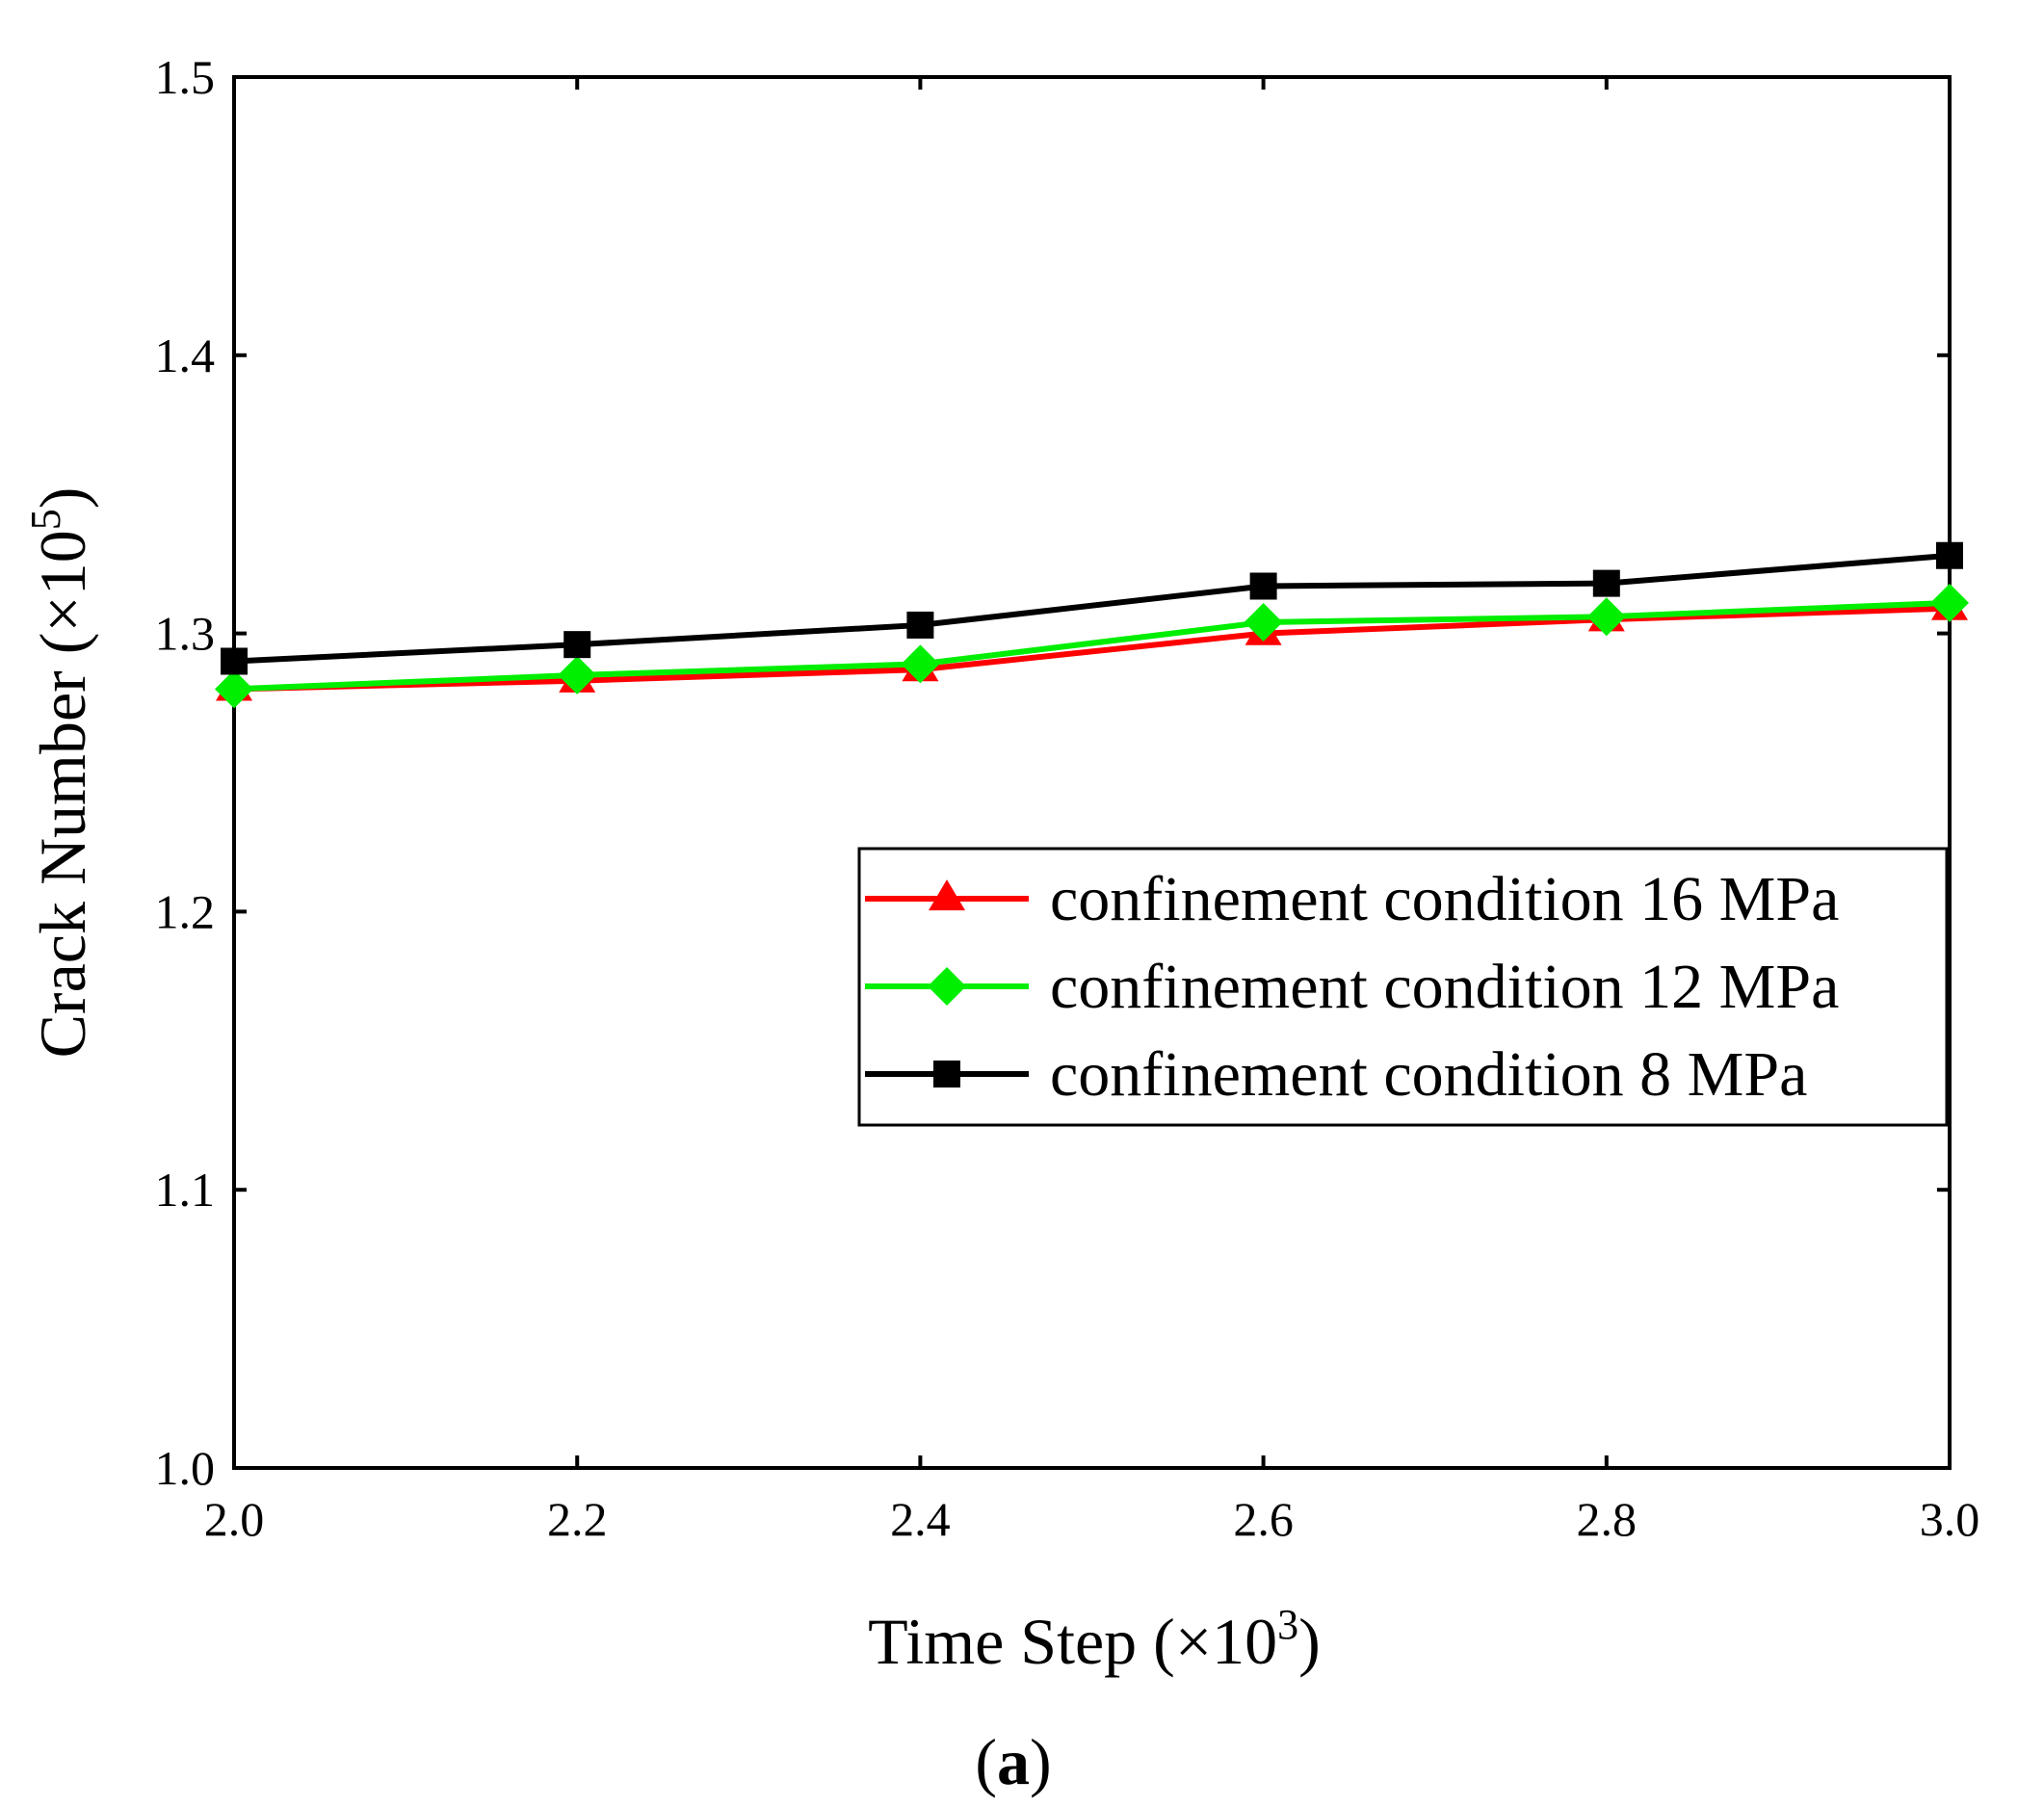 The height and width of the screenshot is (1808, 2044). Describe the element at coordinates (185, 634) in the screenshot. I see `y-tick-label: 1.3` at that location.